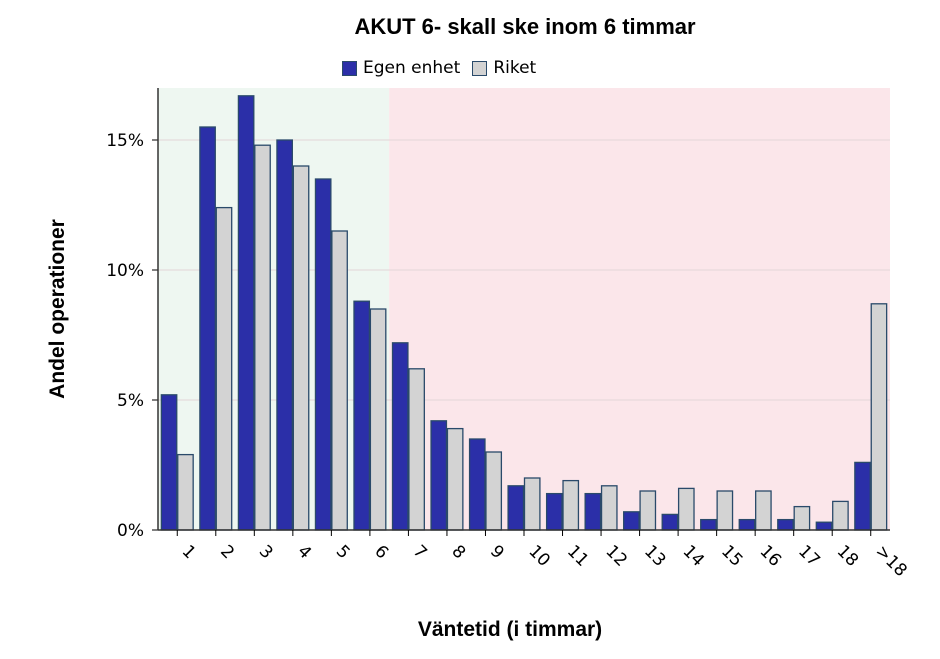 This screenshot has width=940, height=659. Describe the element at coordinates (693, 555) in the screenshot. I see `x-tick-label: 14` at that location.